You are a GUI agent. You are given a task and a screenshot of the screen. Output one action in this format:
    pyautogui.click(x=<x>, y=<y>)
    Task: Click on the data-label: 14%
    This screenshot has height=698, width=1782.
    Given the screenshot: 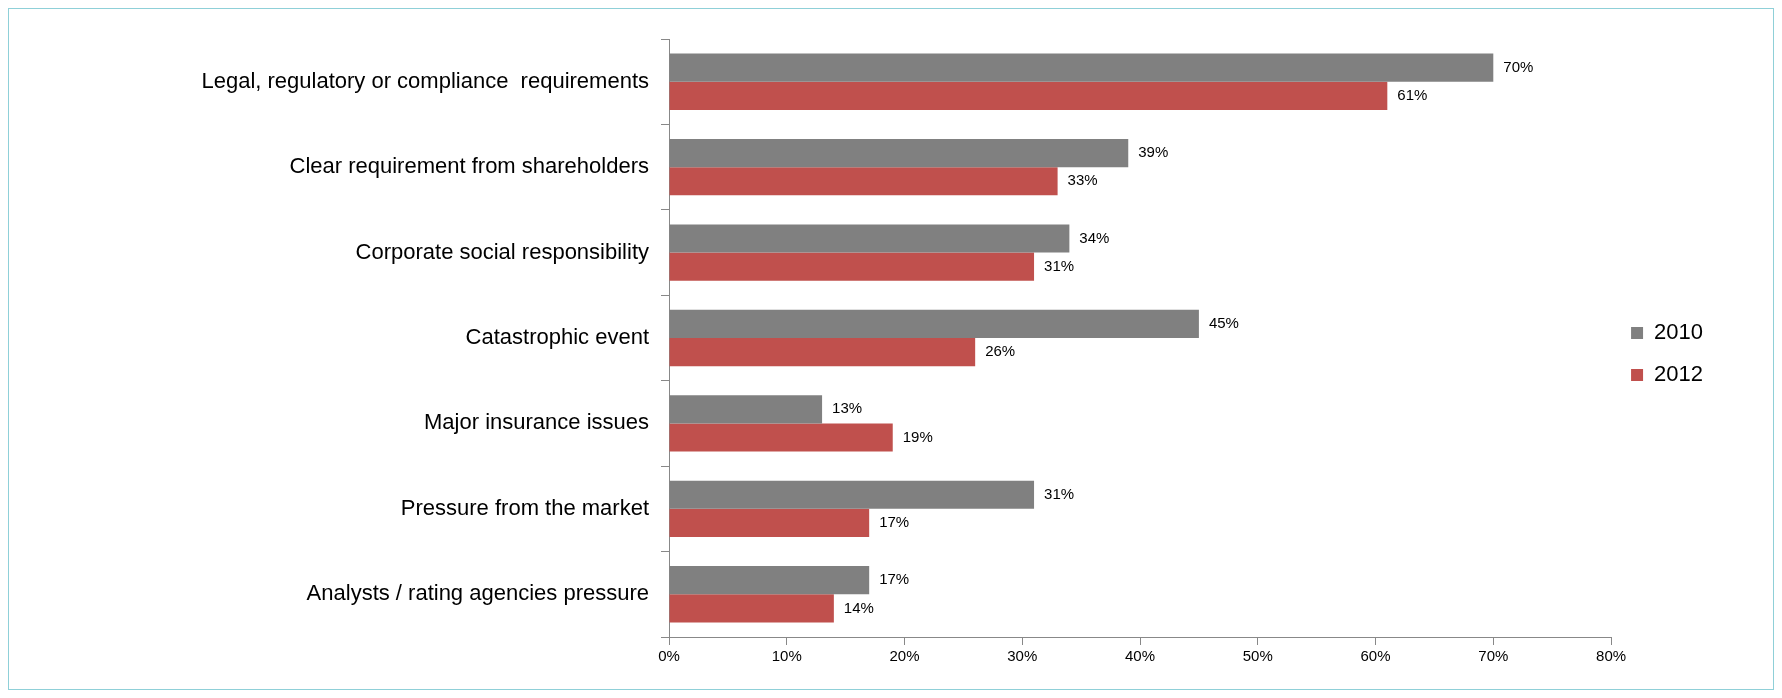 What is the action you would take?
    pyautogui.click(x=858, y=607)
    